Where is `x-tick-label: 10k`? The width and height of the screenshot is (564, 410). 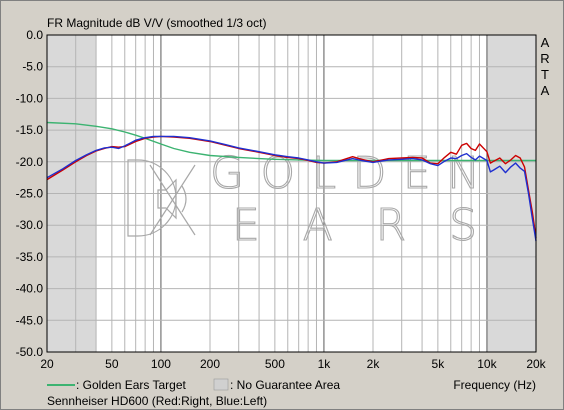
x-tick-label: 10k is located at coordinates (487, 364).